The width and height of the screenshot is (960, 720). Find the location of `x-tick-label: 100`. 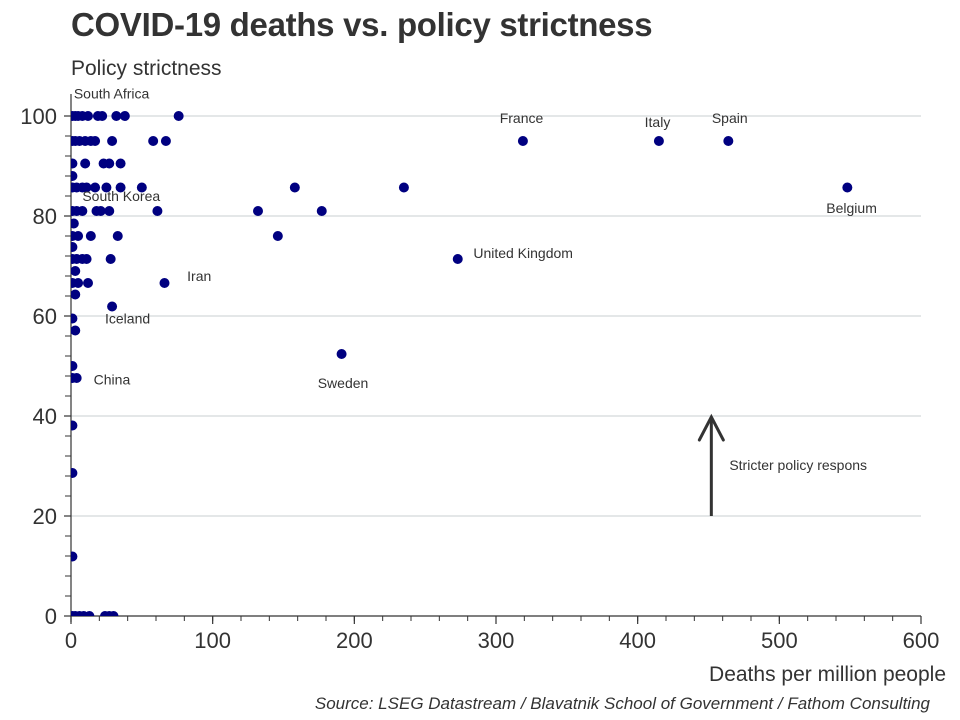

x-tick-label: 100 is located at coordinates (212, 640).